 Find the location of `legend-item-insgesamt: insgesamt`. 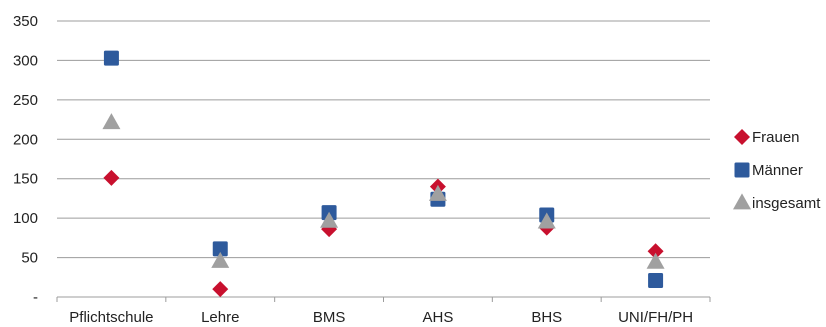

legend-item-insgesamt: insgesamt is located at coordinates (777, 202).